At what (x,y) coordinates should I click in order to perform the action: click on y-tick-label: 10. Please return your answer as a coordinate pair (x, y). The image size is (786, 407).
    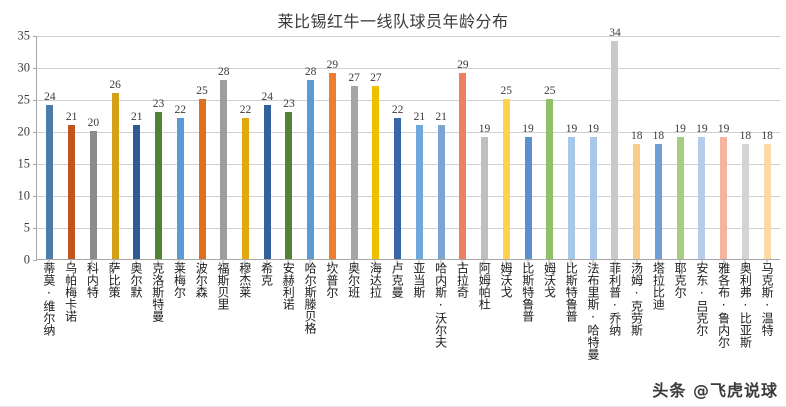
    Looking at the image, I should click on (24, 195).